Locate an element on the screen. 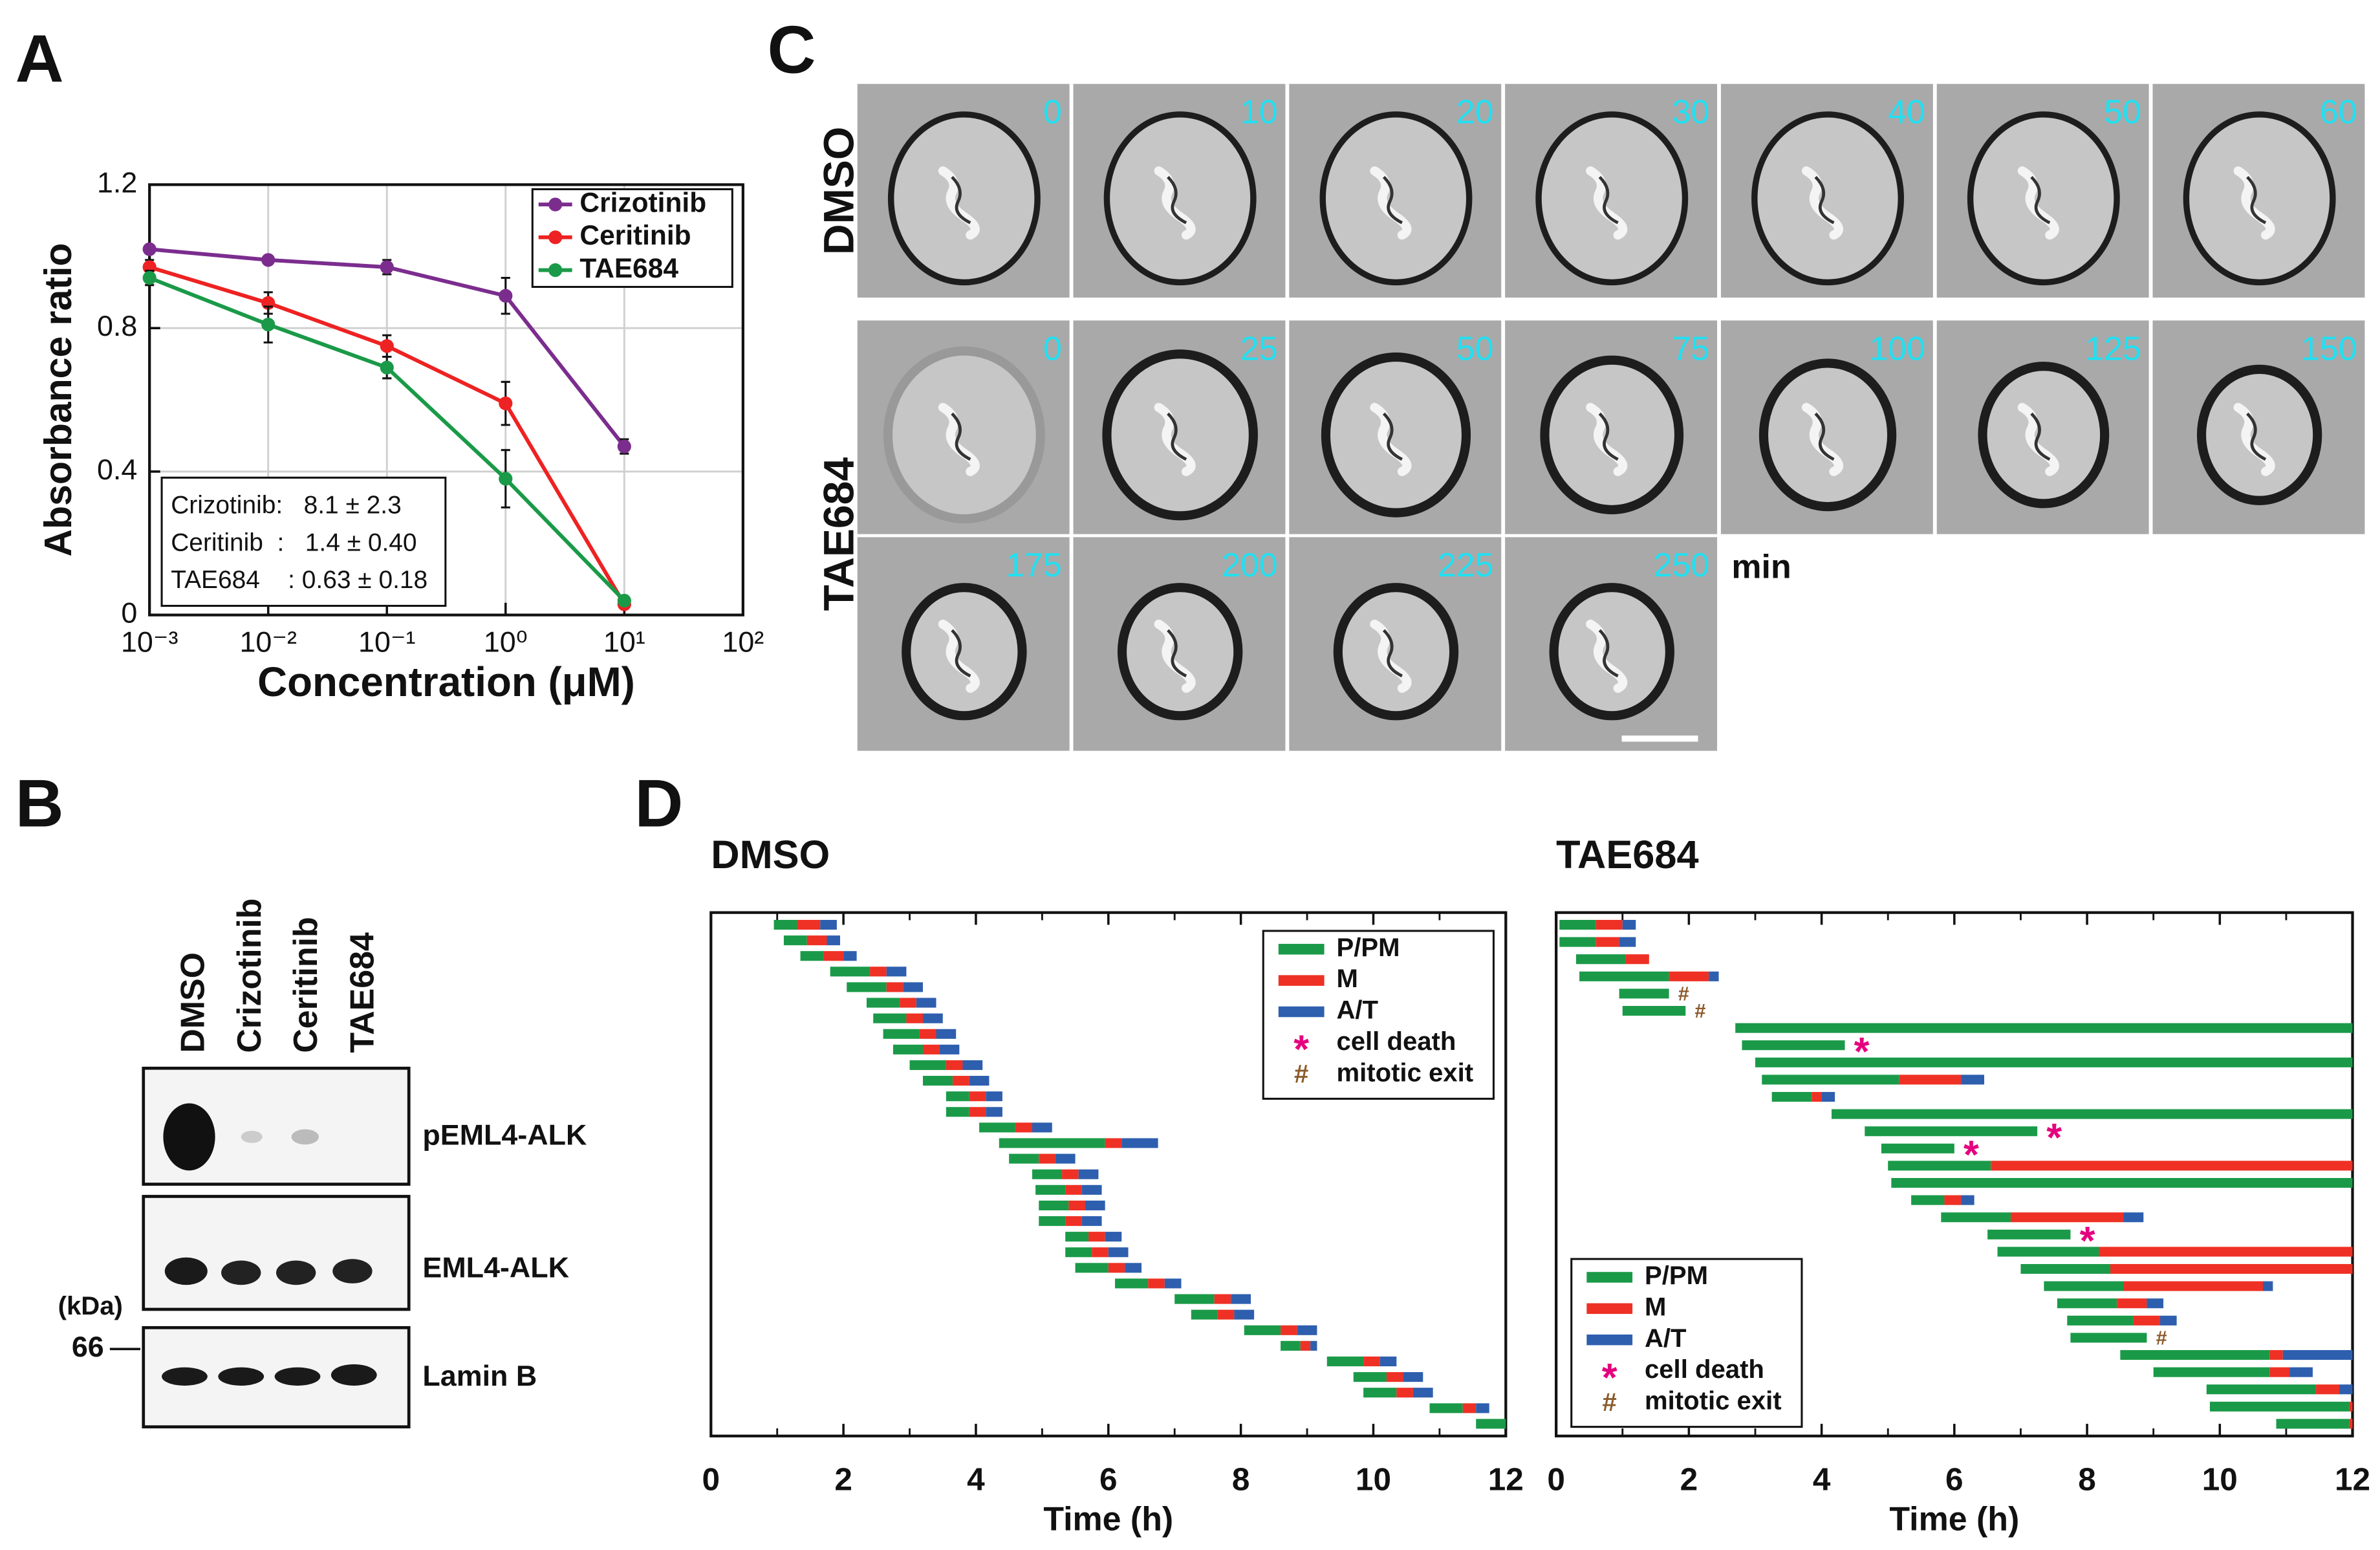 This screenshot has height=1550, width=2380. lane-label: Ceritinib is located at coordinates (305, 985).